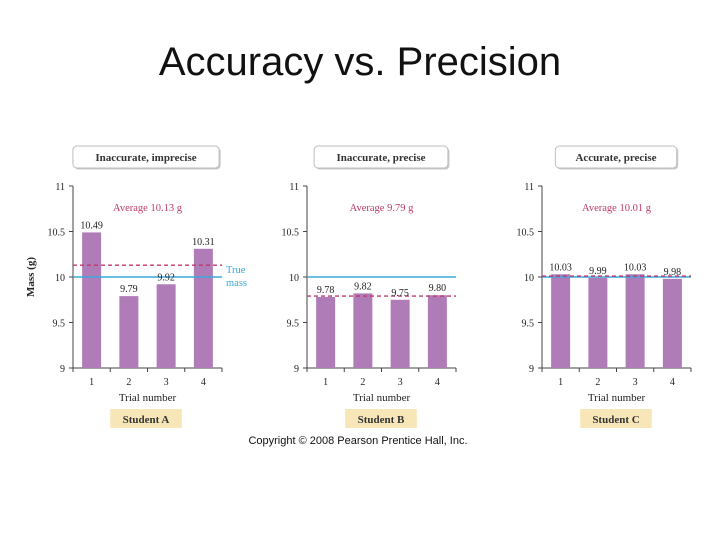 This screenshot has width=720, height=540. I want to click on chart-heading: Inaccurate, imprecise, so click(145, 158).